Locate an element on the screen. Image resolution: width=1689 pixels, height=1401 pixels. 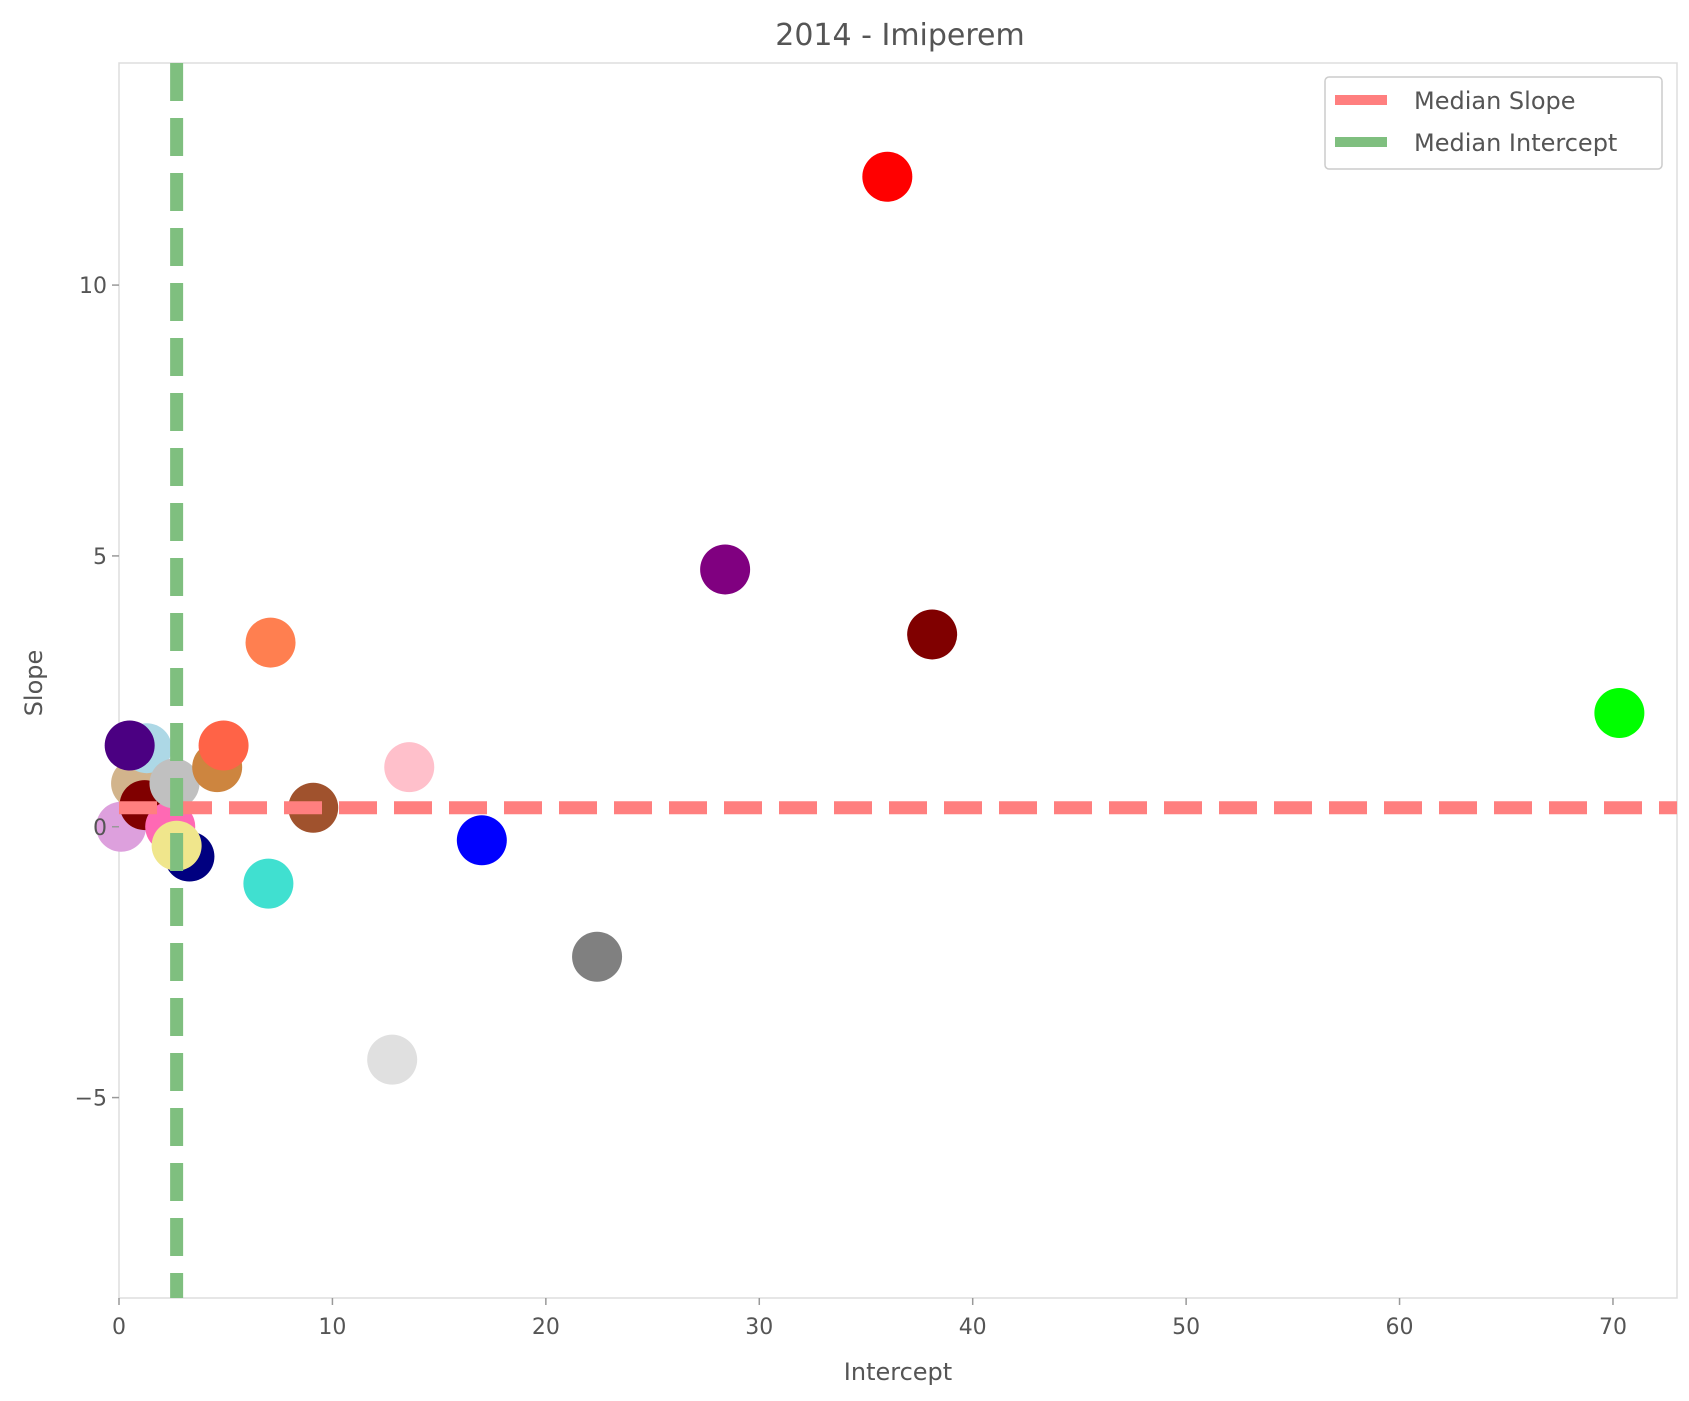
y-axis-label: Slope is located at coordinates (34, 683).